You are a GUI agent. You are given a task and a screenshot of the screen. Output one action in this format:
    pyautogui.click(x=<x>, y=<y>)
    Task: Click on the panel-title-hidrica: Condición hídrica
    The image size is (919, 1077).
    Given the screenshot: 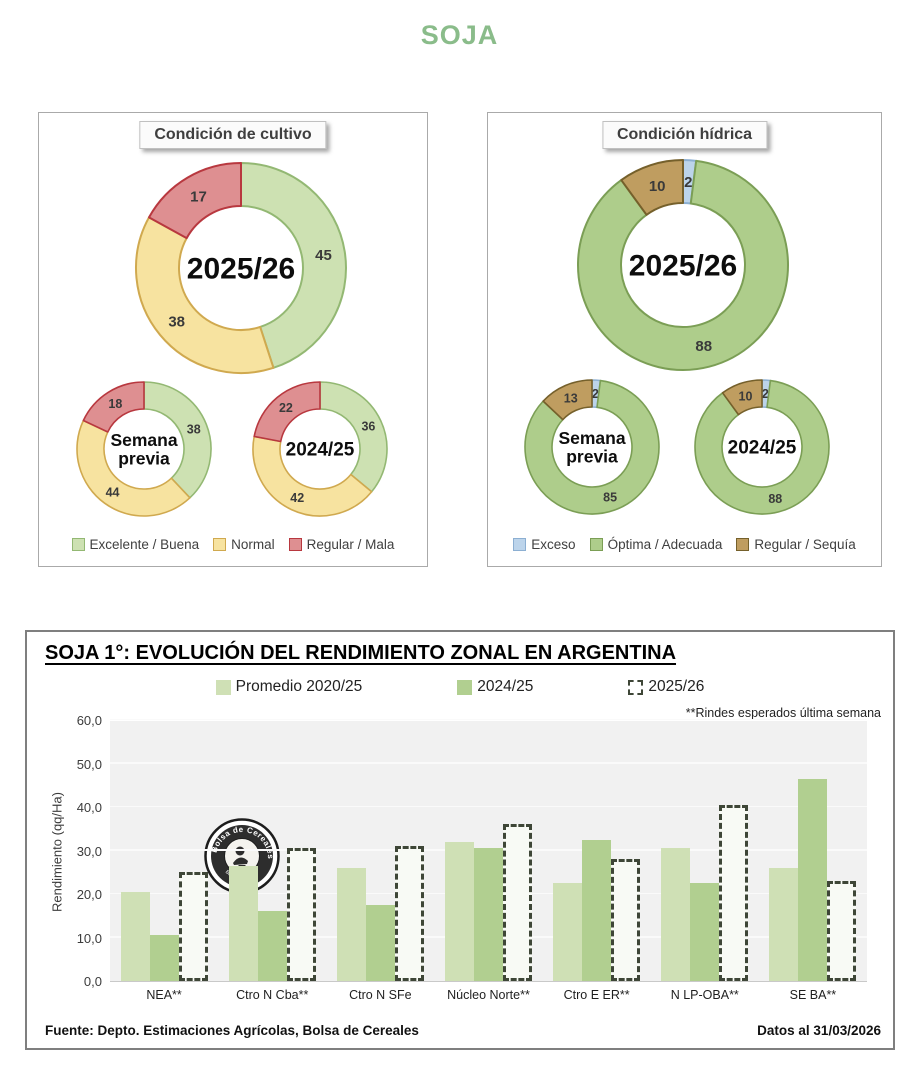 What is the action you would take?
    pyautogui.click(x=684, y=135)
    